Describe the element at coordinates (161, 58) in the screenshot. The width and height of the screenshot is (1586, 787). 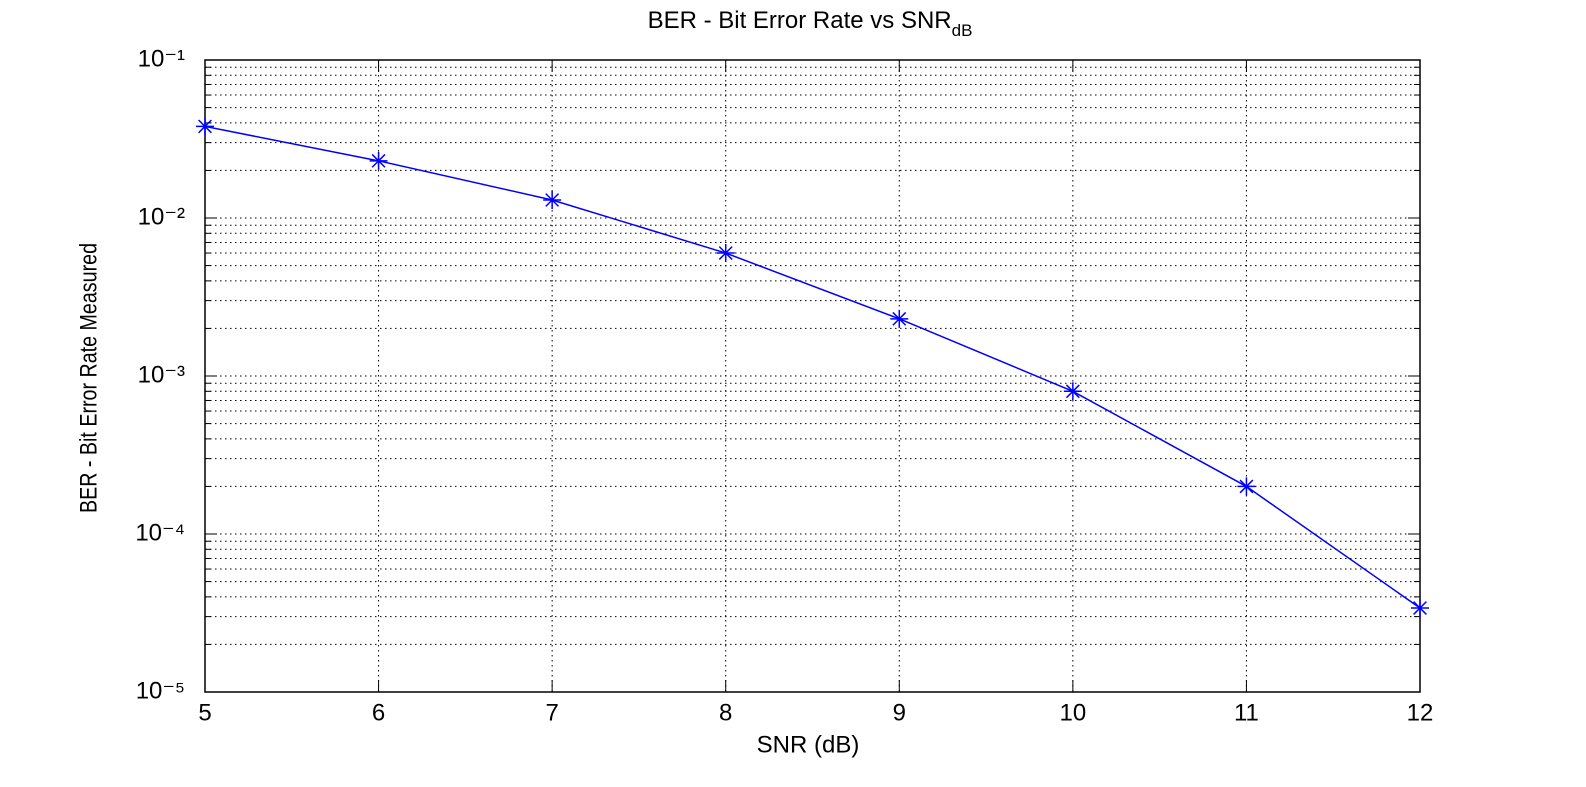
I see `y-tick-label: 10⁻¹` at that location.